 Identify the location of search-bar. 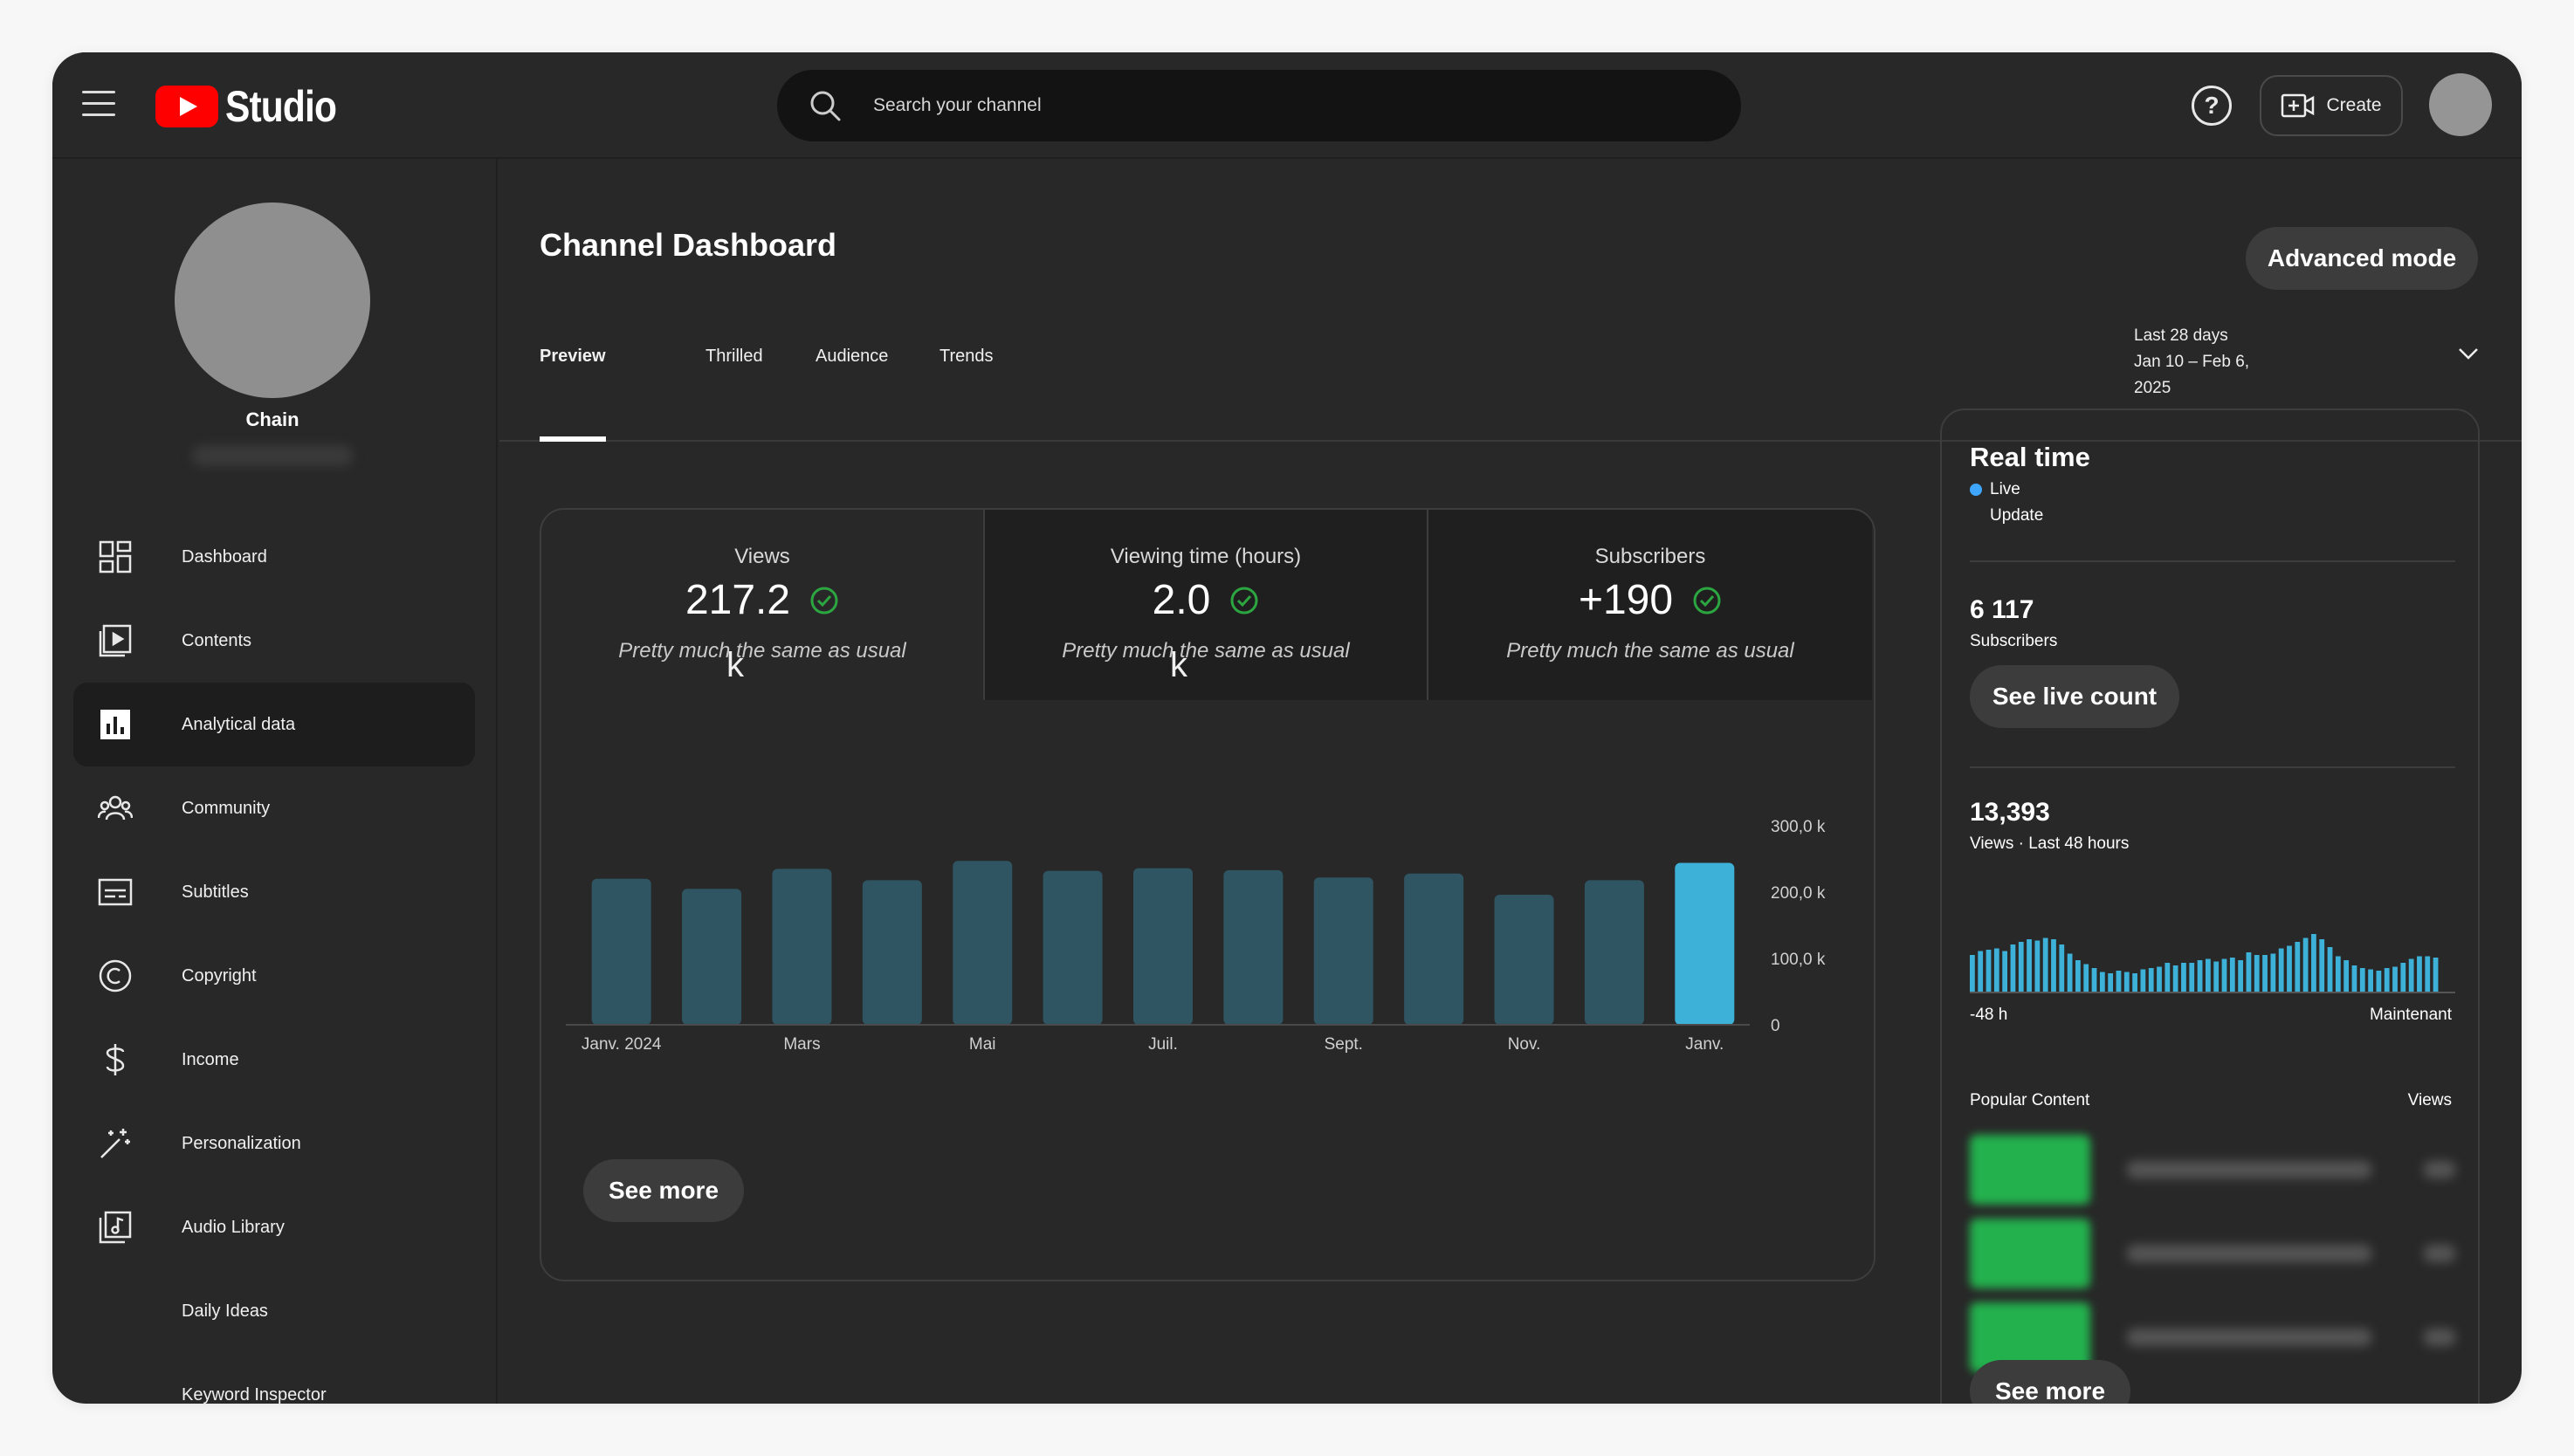
(1259, 105).